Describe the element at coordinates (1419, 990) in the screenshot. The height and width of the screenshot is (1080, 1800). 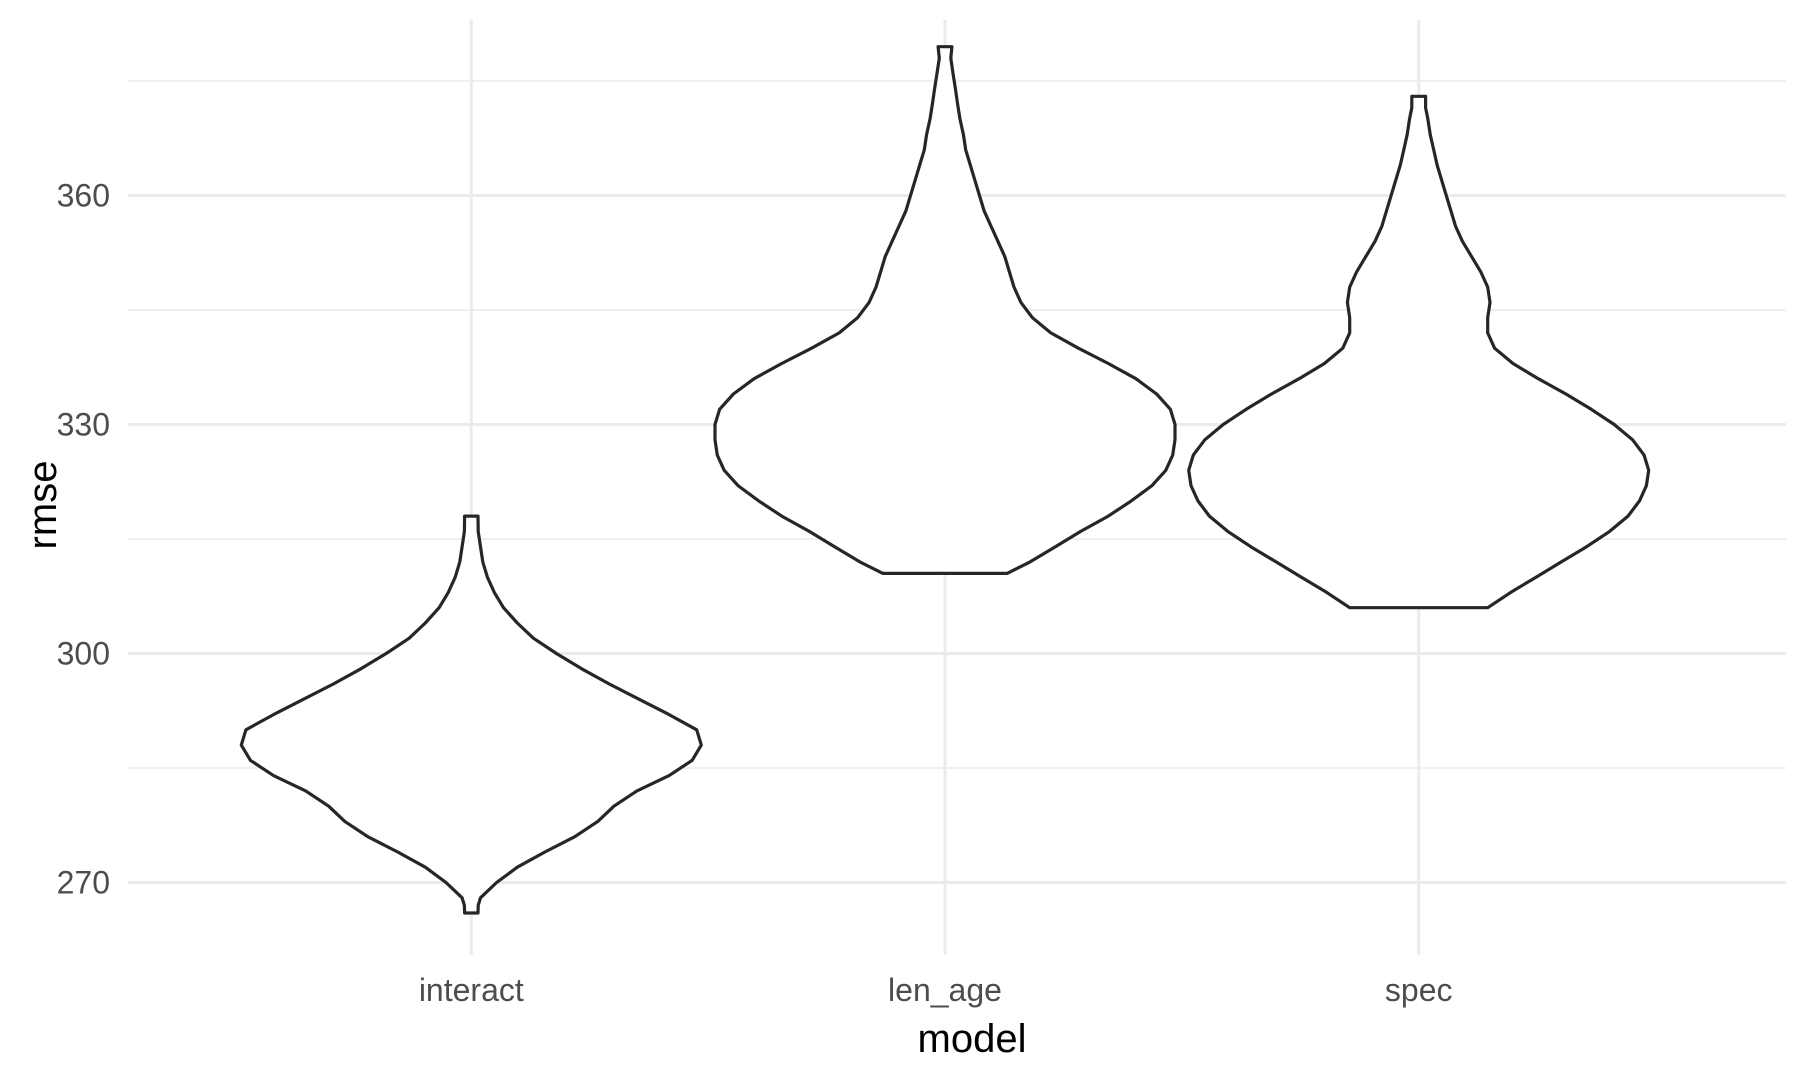
I see `x-tick-label: spec` at that location.